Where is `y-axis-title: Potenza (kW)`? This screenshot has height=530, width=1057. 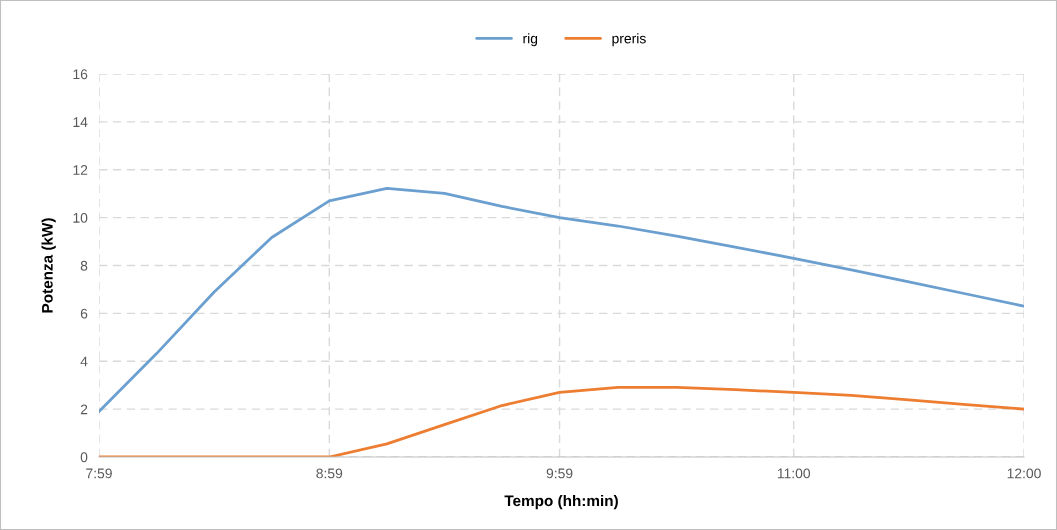
y-axis-title: Potenza (kW) is located at coordinates (48, 265).